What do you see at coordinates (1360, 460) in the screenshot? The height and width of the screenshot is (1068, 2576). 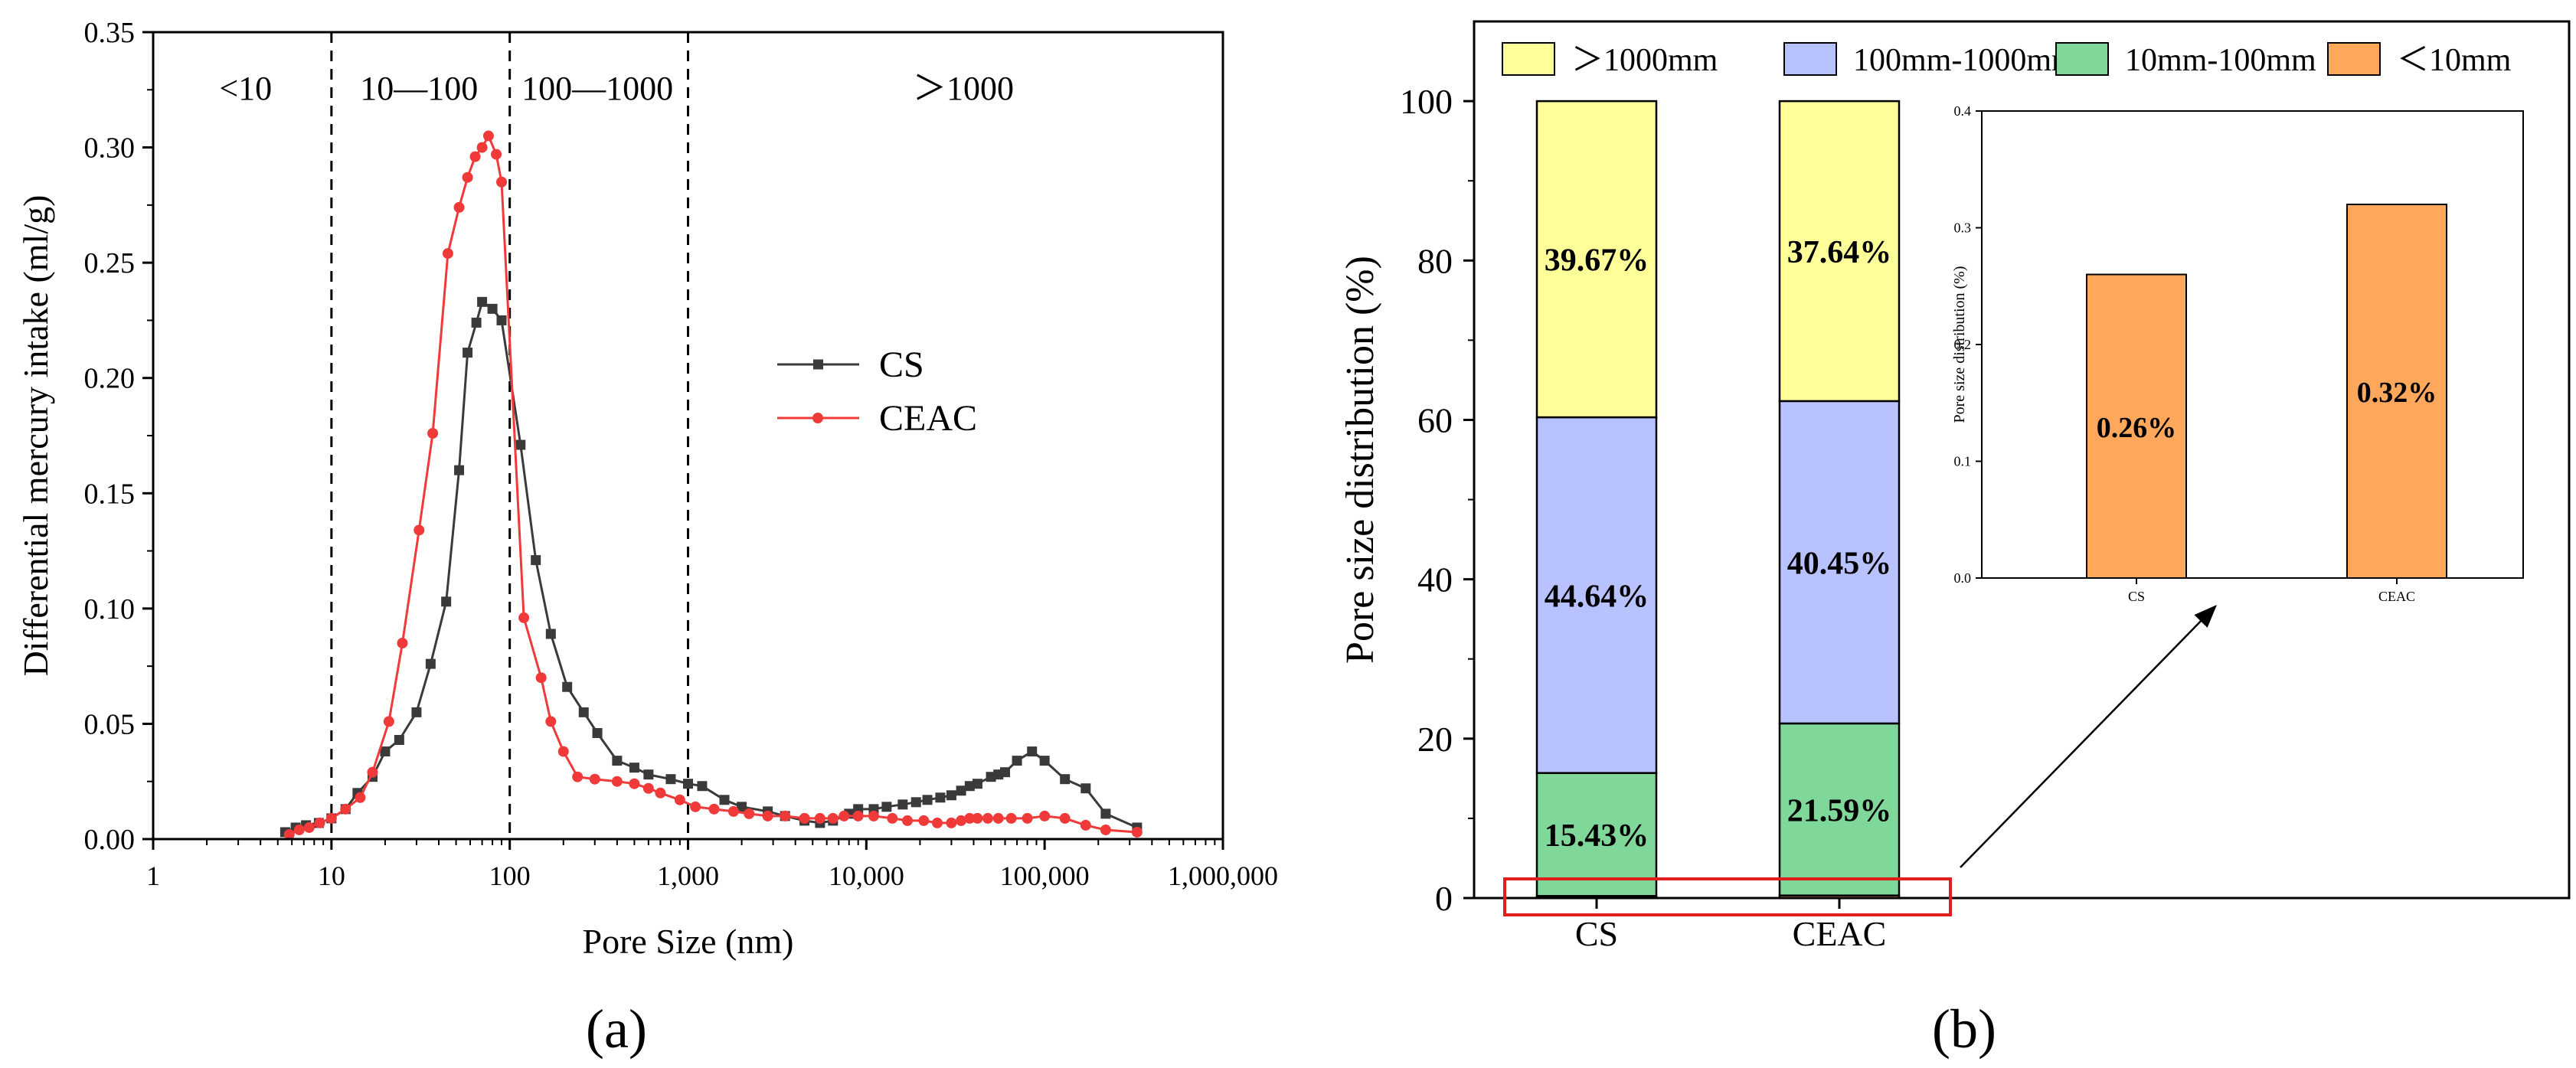 I see `panel-b-y-axis-label: Pore size distribution (%)` at bounding box center [1360, 460].